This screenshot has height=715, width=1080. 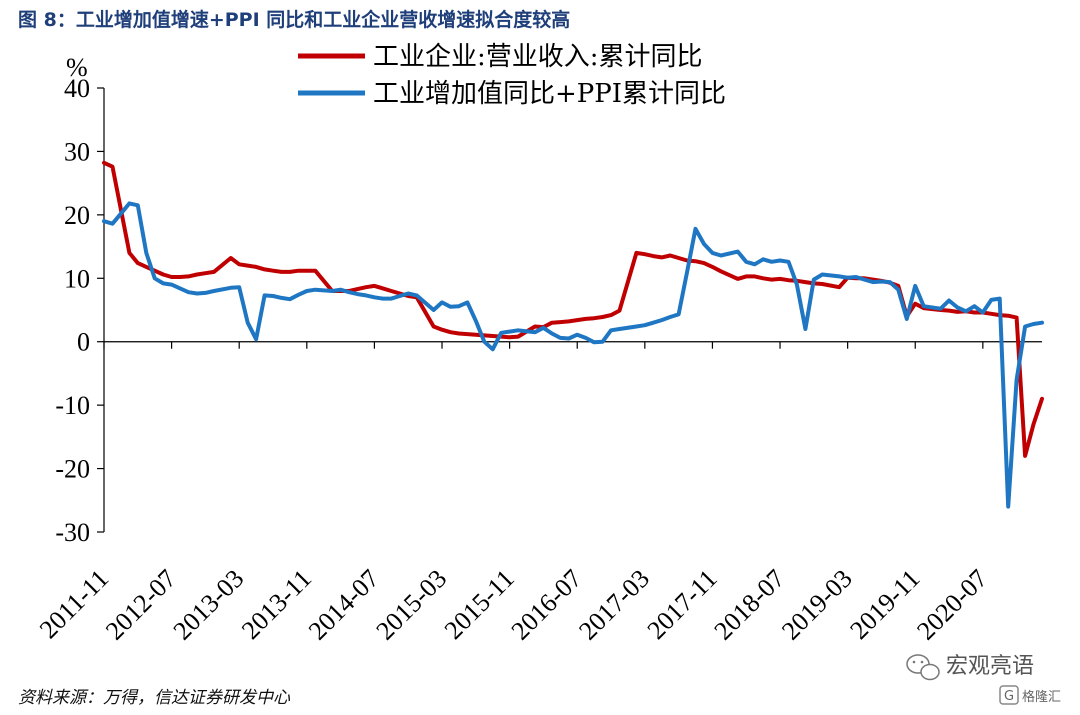 I want to click on x-tick-label: 2017-03, so click(x=614, y=605).